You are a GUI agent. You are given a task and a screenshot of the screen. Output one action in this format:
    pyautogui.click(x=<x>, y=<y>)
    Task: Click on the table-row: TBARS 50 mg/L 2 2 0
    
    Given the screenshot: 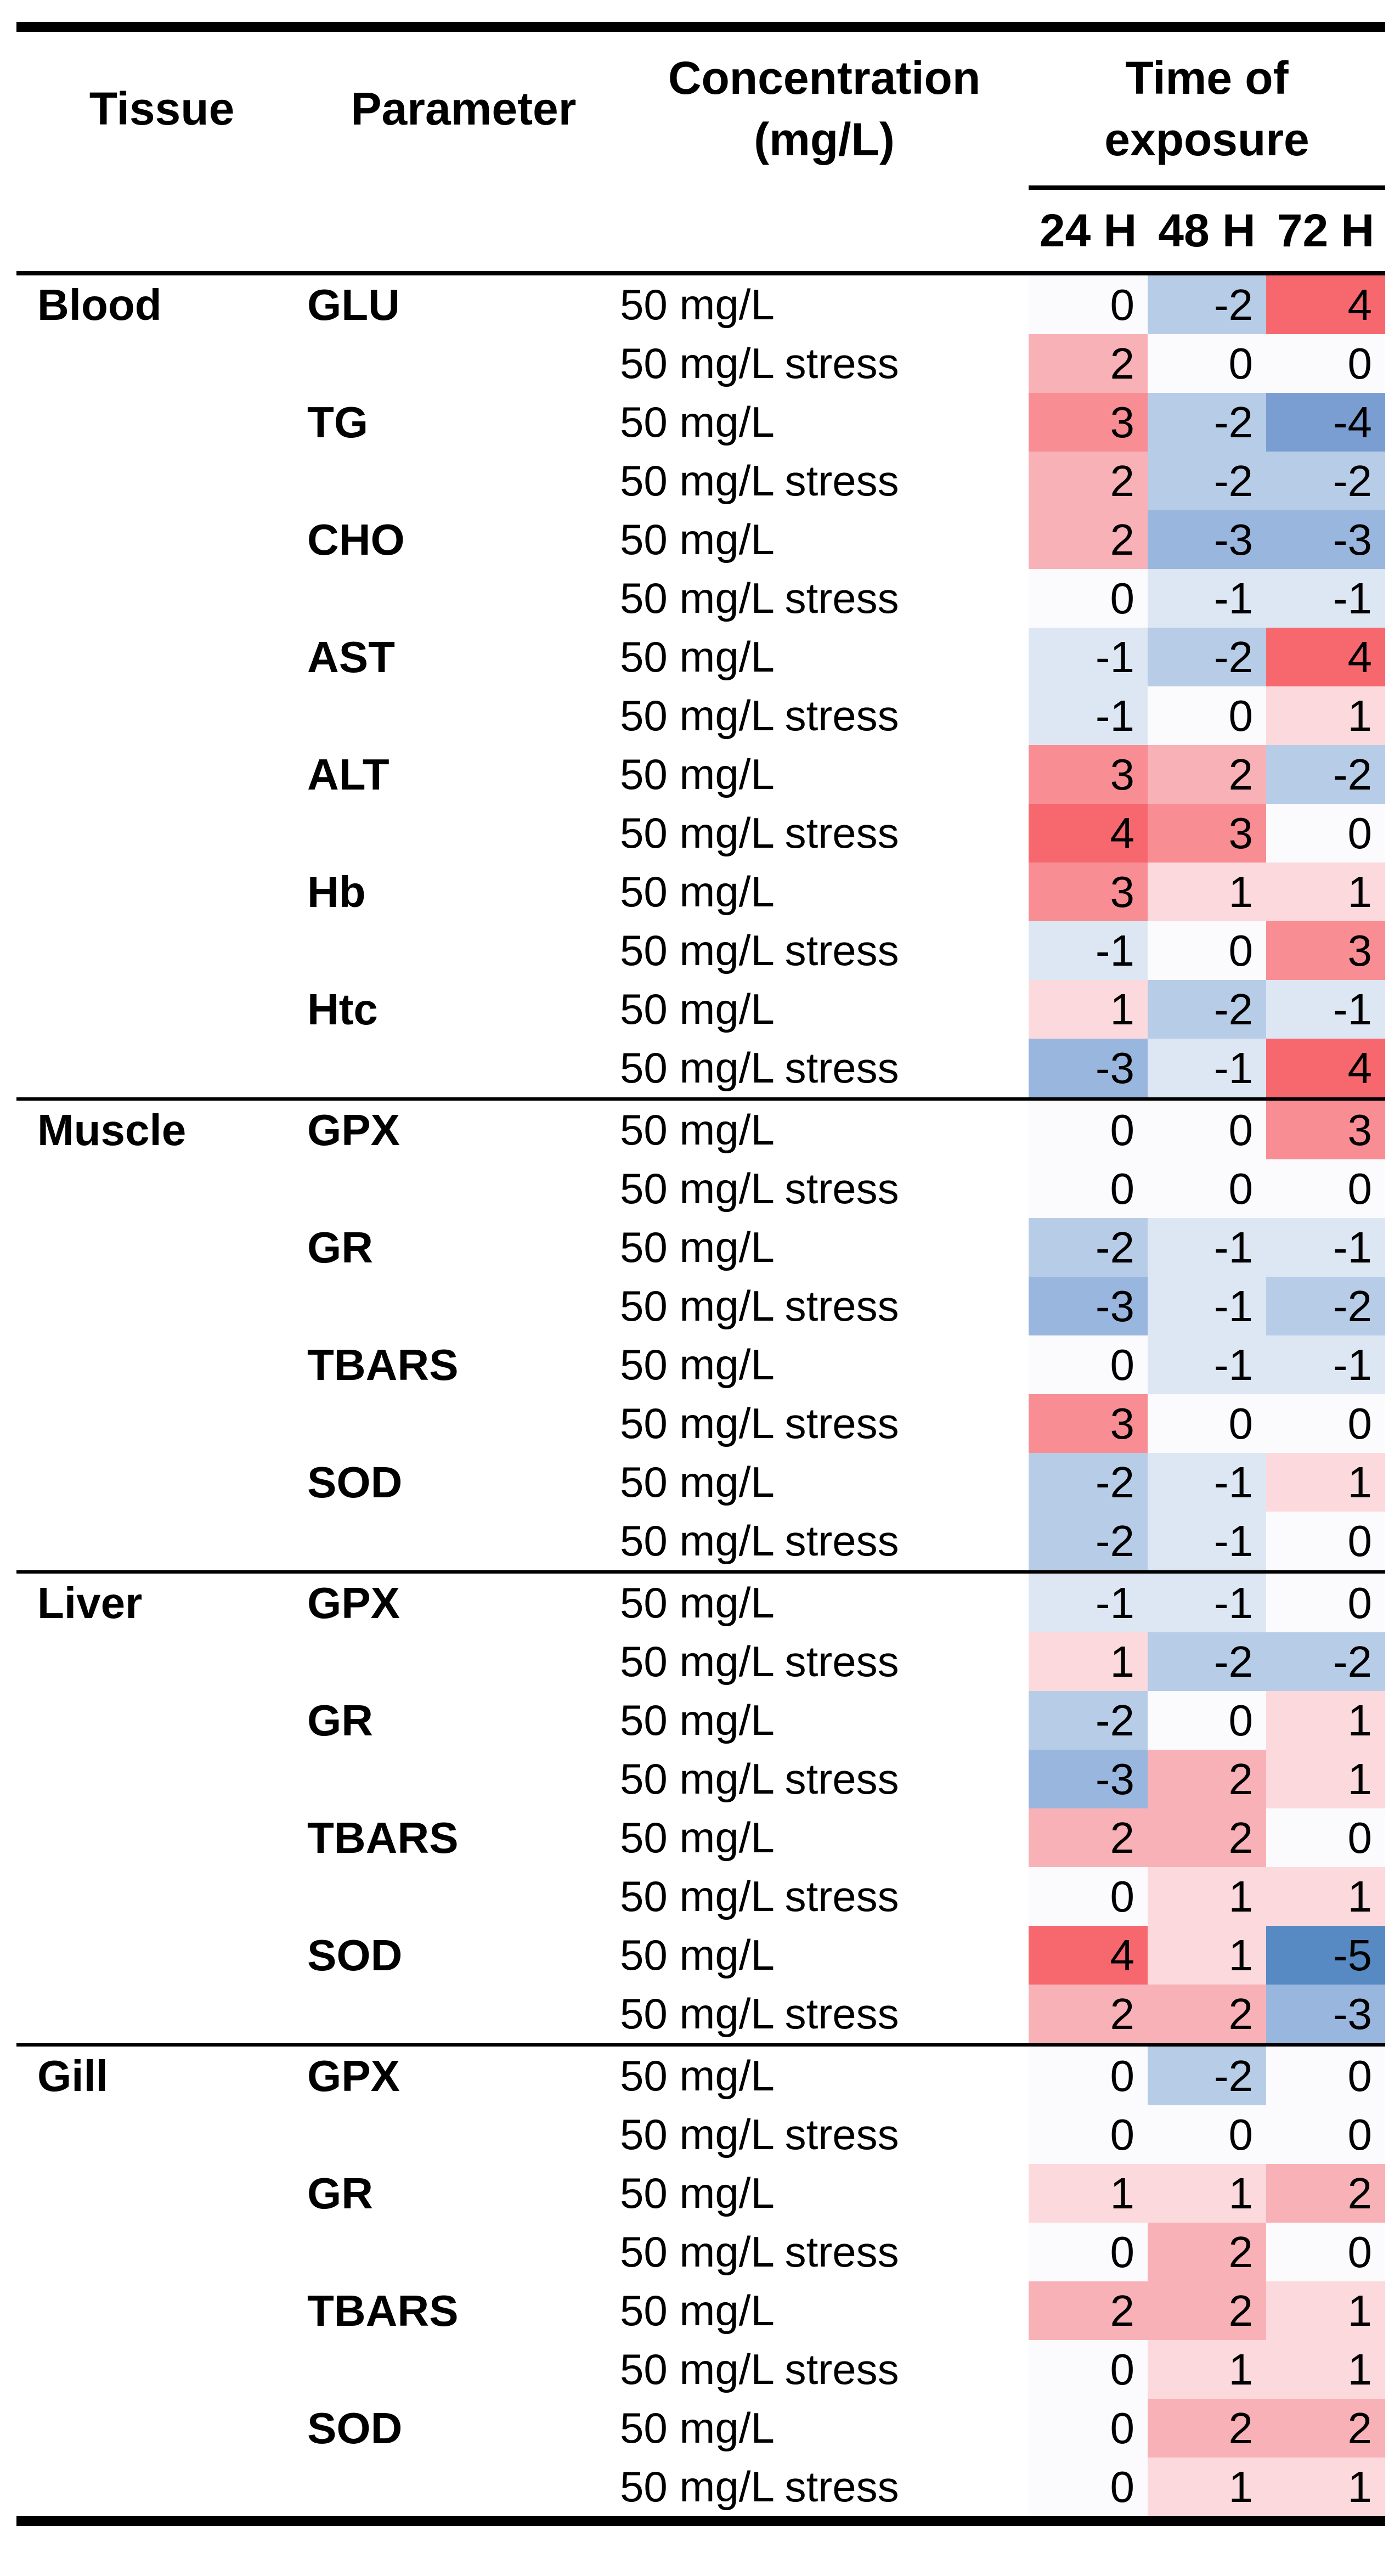 What is the action you would take?
    pyautogui.click(x=700, y=1838)
    